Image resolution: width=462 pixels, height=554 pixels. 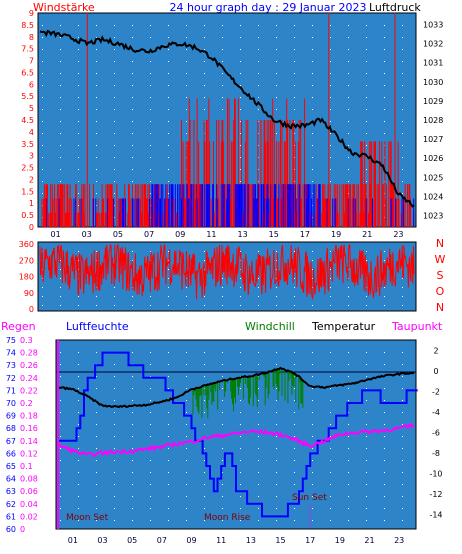 I want to click on humidity-tick: 74, so click(x=11, y=353).